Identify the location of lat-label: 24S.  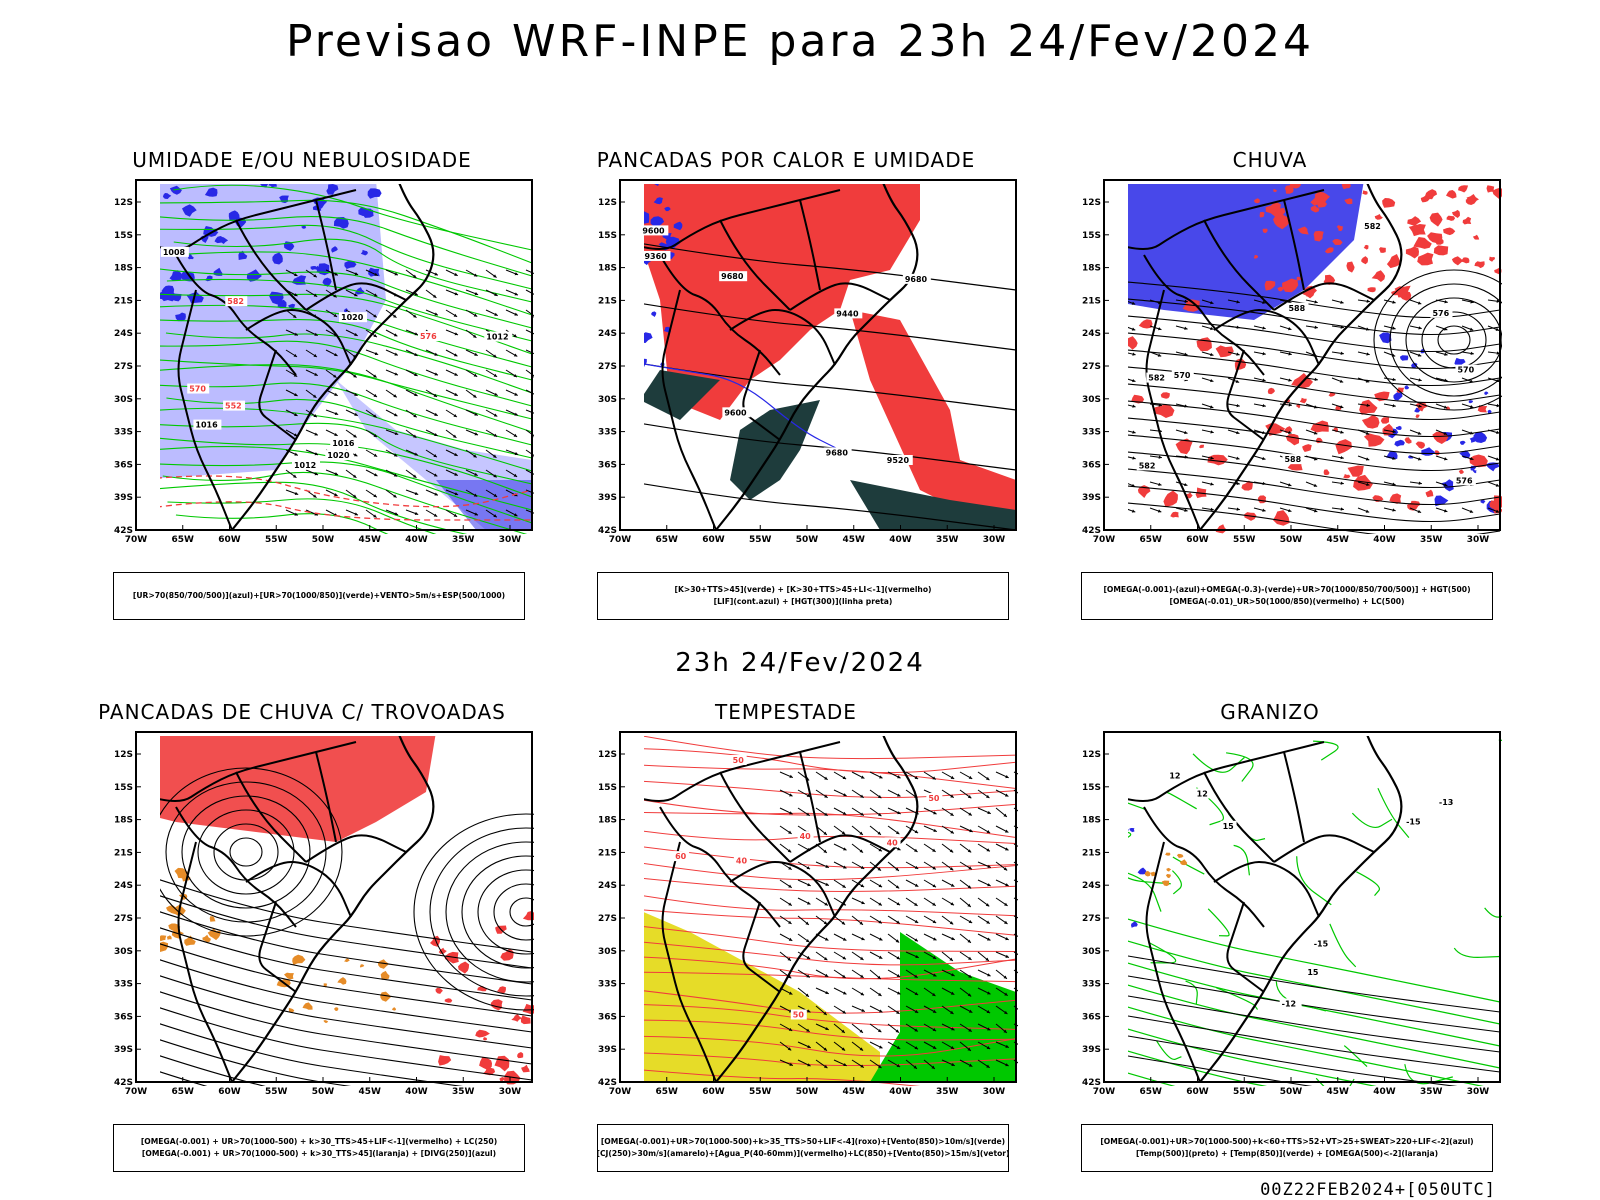
(1091, 886).